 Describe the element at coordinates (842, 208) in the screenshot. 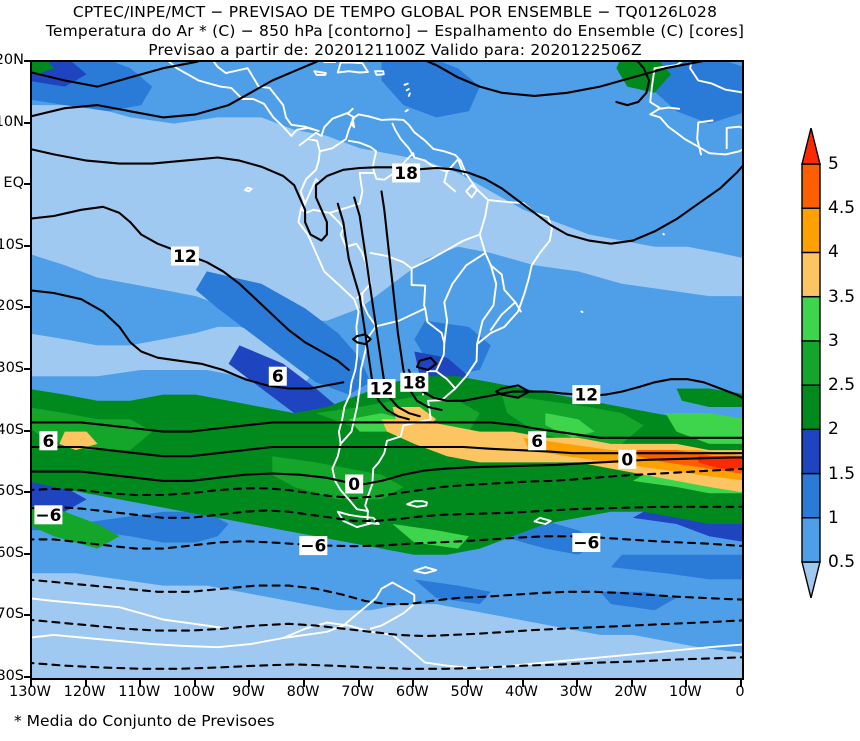

I see `colorbar-tick-label: 4.5` at that location.